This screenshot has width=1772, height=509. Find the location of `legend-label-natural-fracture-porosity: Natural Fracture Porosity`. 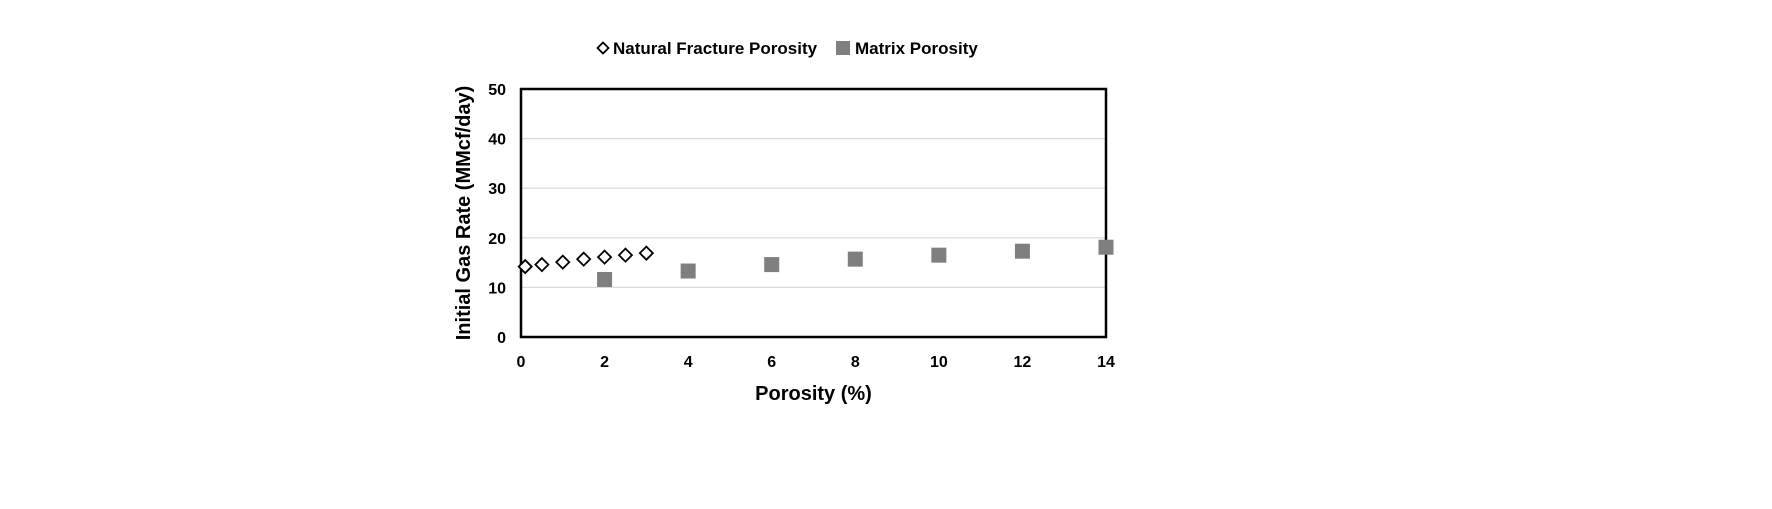

legend-label-natural-fracture-porosity: Natural Fracture Porosity is located at coordinates (715, 48).